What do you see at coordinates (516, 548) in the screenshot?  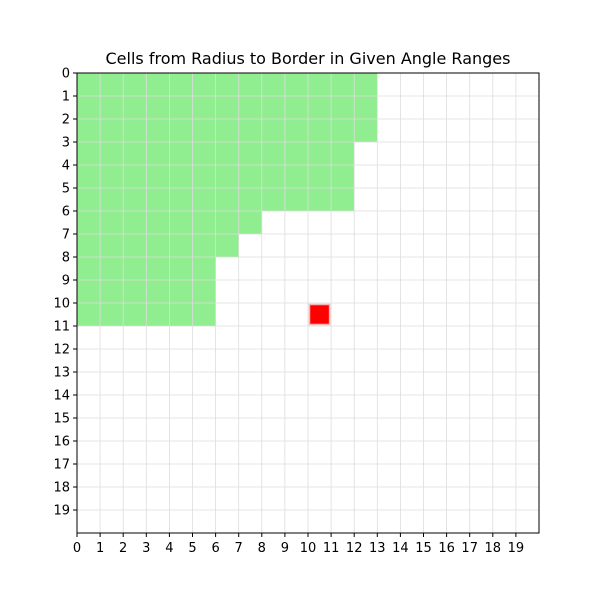 I see `x-tick-label-19: 19` at bounding box center [516, 548].